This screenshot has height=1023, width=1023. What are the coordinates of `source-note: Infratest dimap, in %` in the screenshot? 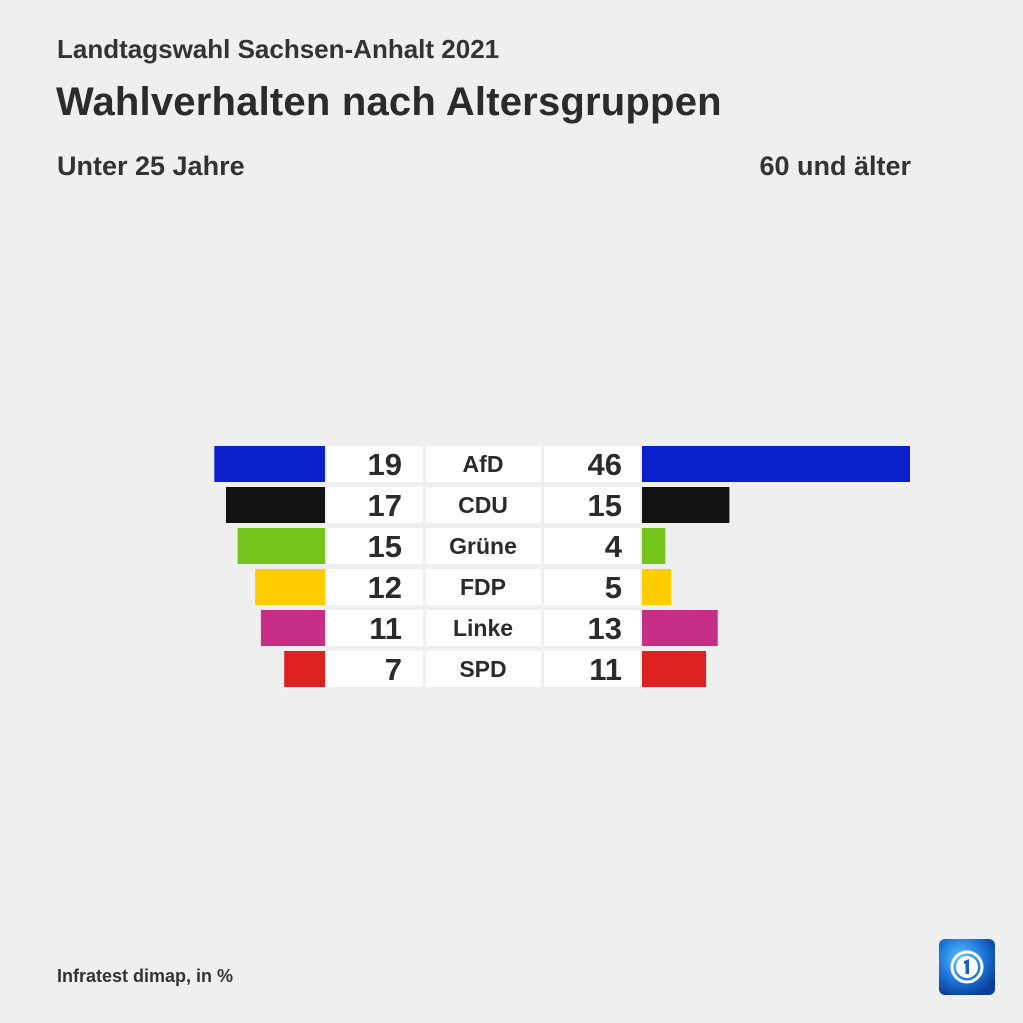 It's located at (145, 976).